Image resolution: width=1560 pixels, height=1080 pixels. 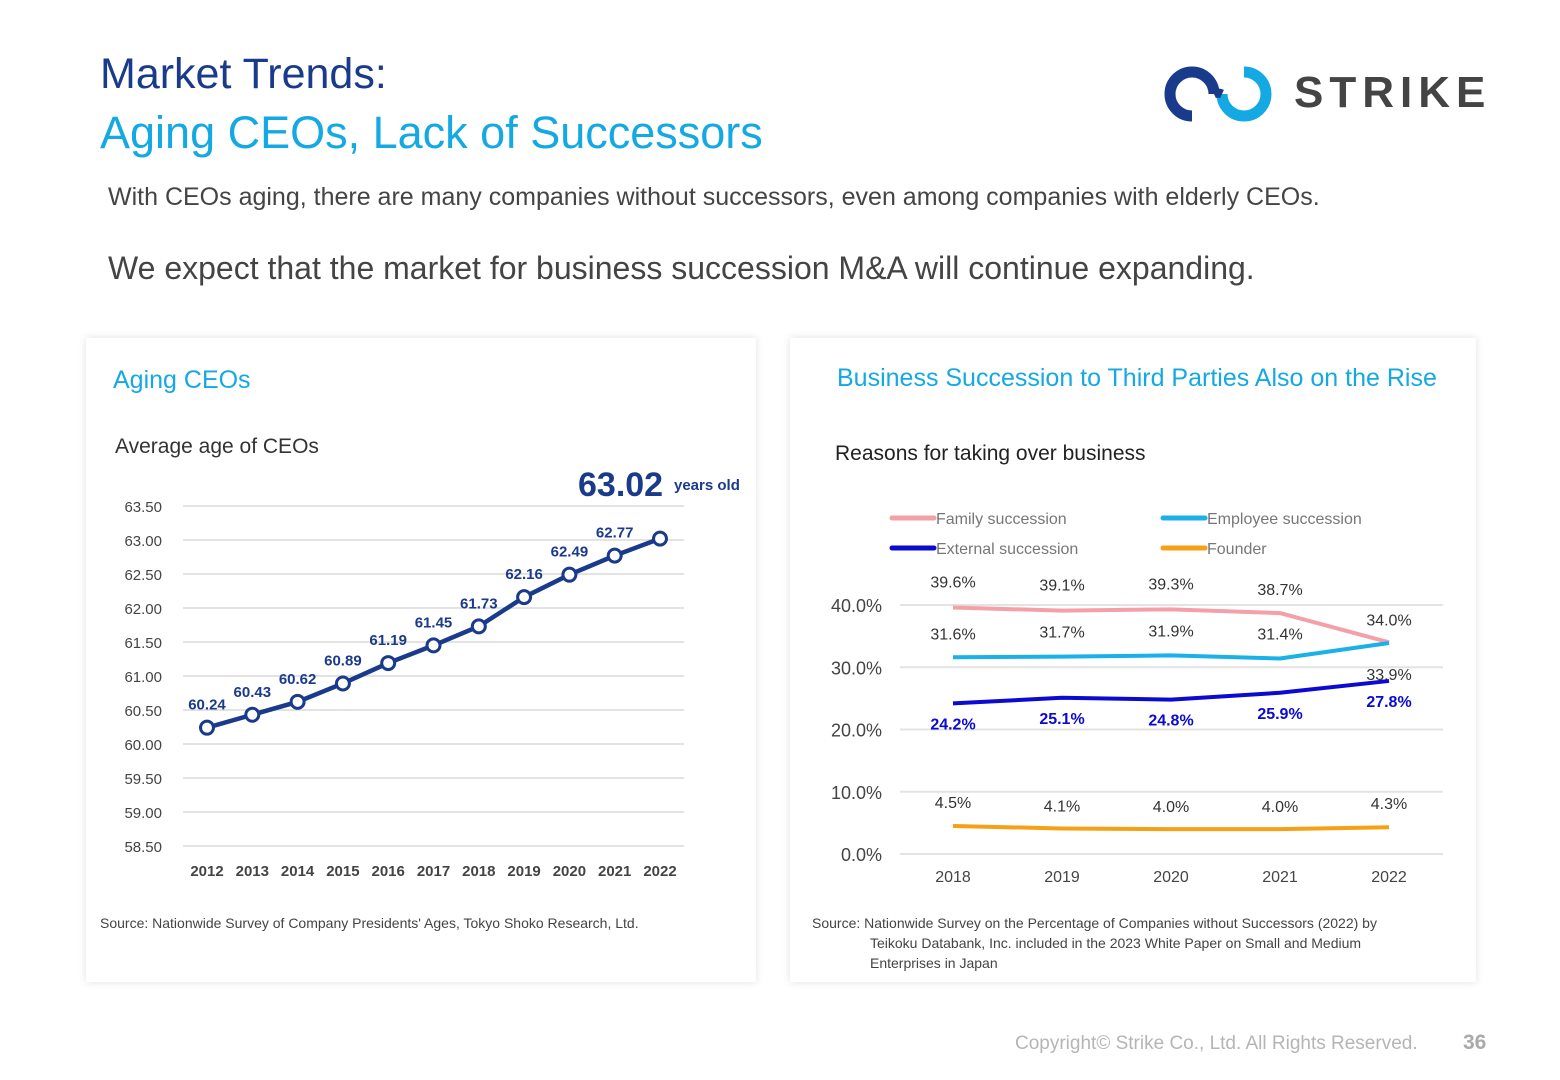 I want to click on data-label: 31.6%, so click(x=952, y=634).